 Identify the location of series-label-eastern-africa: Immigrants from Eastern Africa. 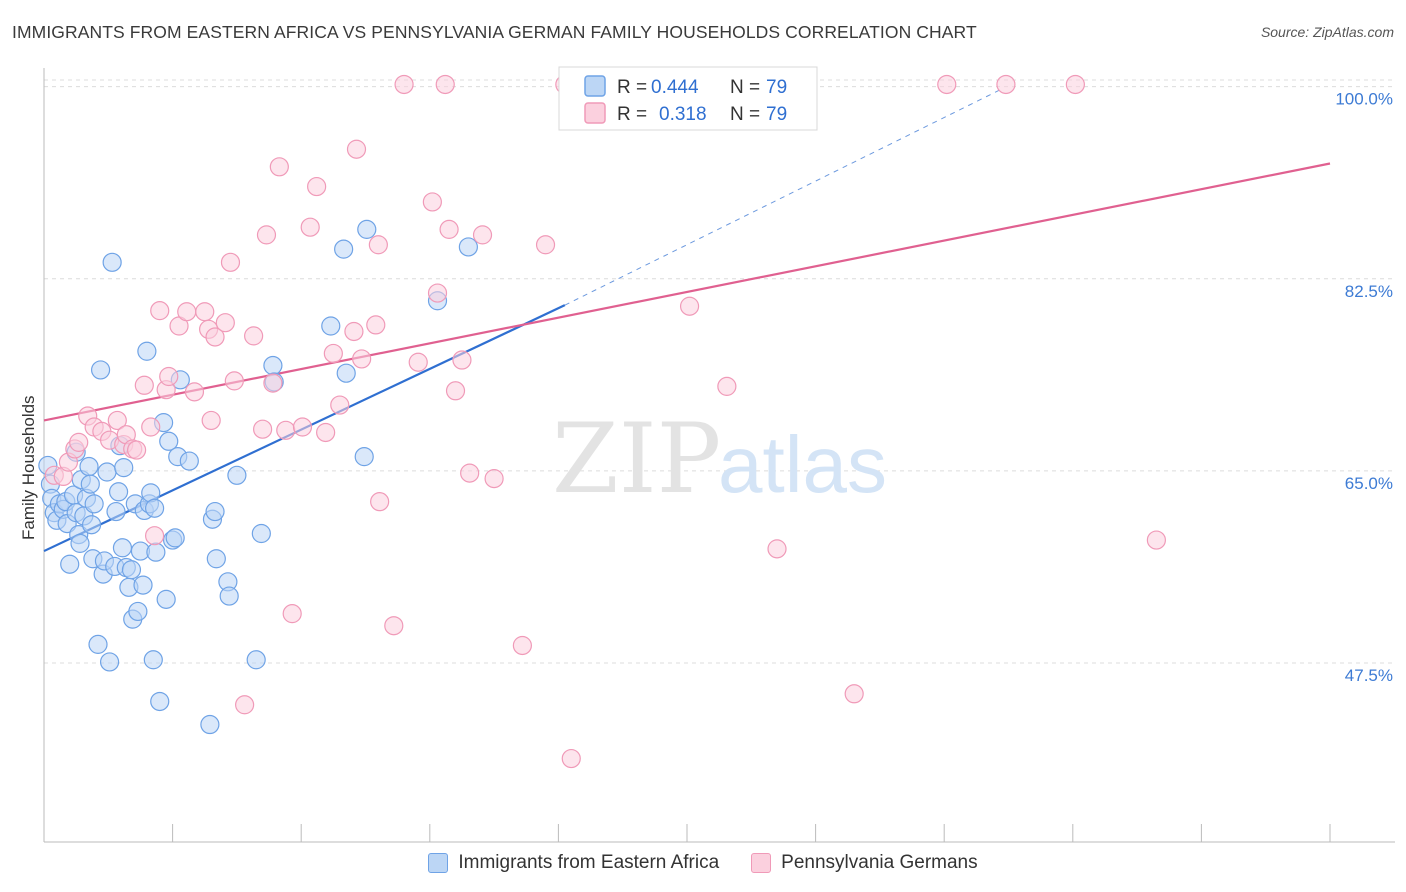
(589, 862).